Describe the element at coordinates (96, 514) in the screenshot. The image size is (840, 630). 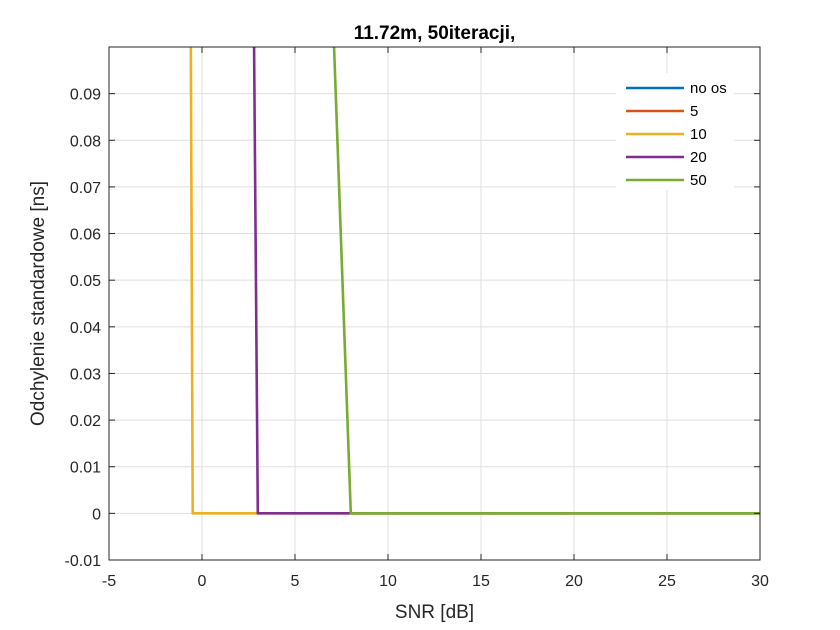
I see `y-tick-label: 0` at that location.